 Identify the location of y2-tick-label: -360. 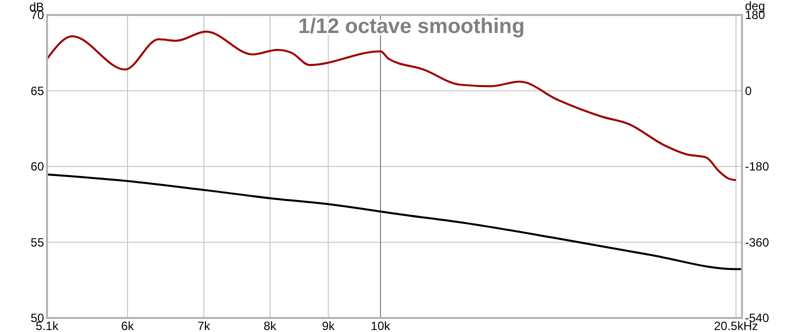
(757, 242).